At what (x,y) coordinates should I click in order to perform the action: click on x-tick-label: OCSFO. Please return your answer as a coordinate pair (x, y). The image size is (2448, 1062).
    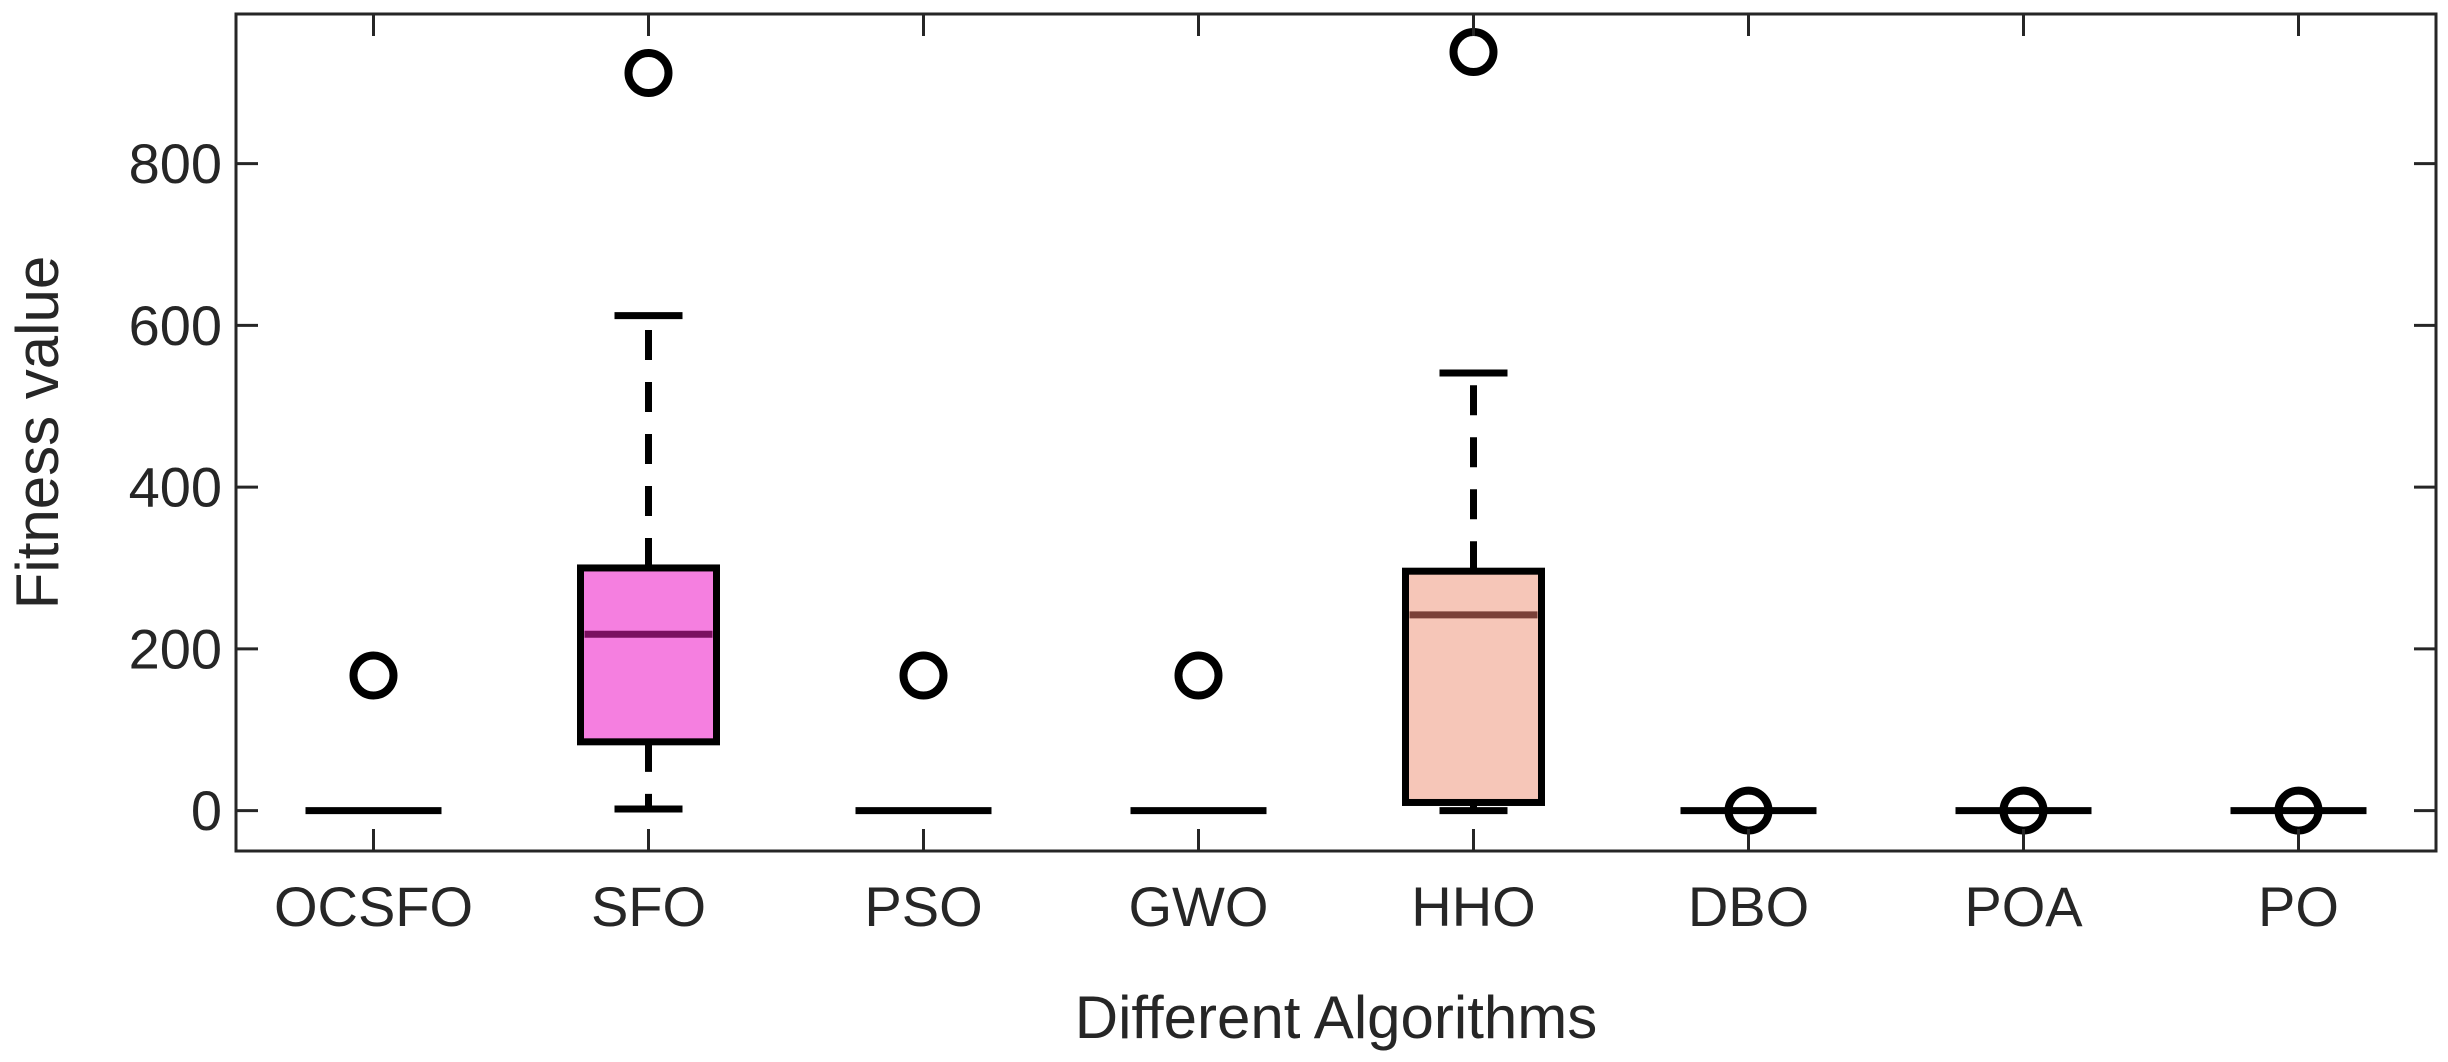
    Looking at the image, I should click on (373, 906).